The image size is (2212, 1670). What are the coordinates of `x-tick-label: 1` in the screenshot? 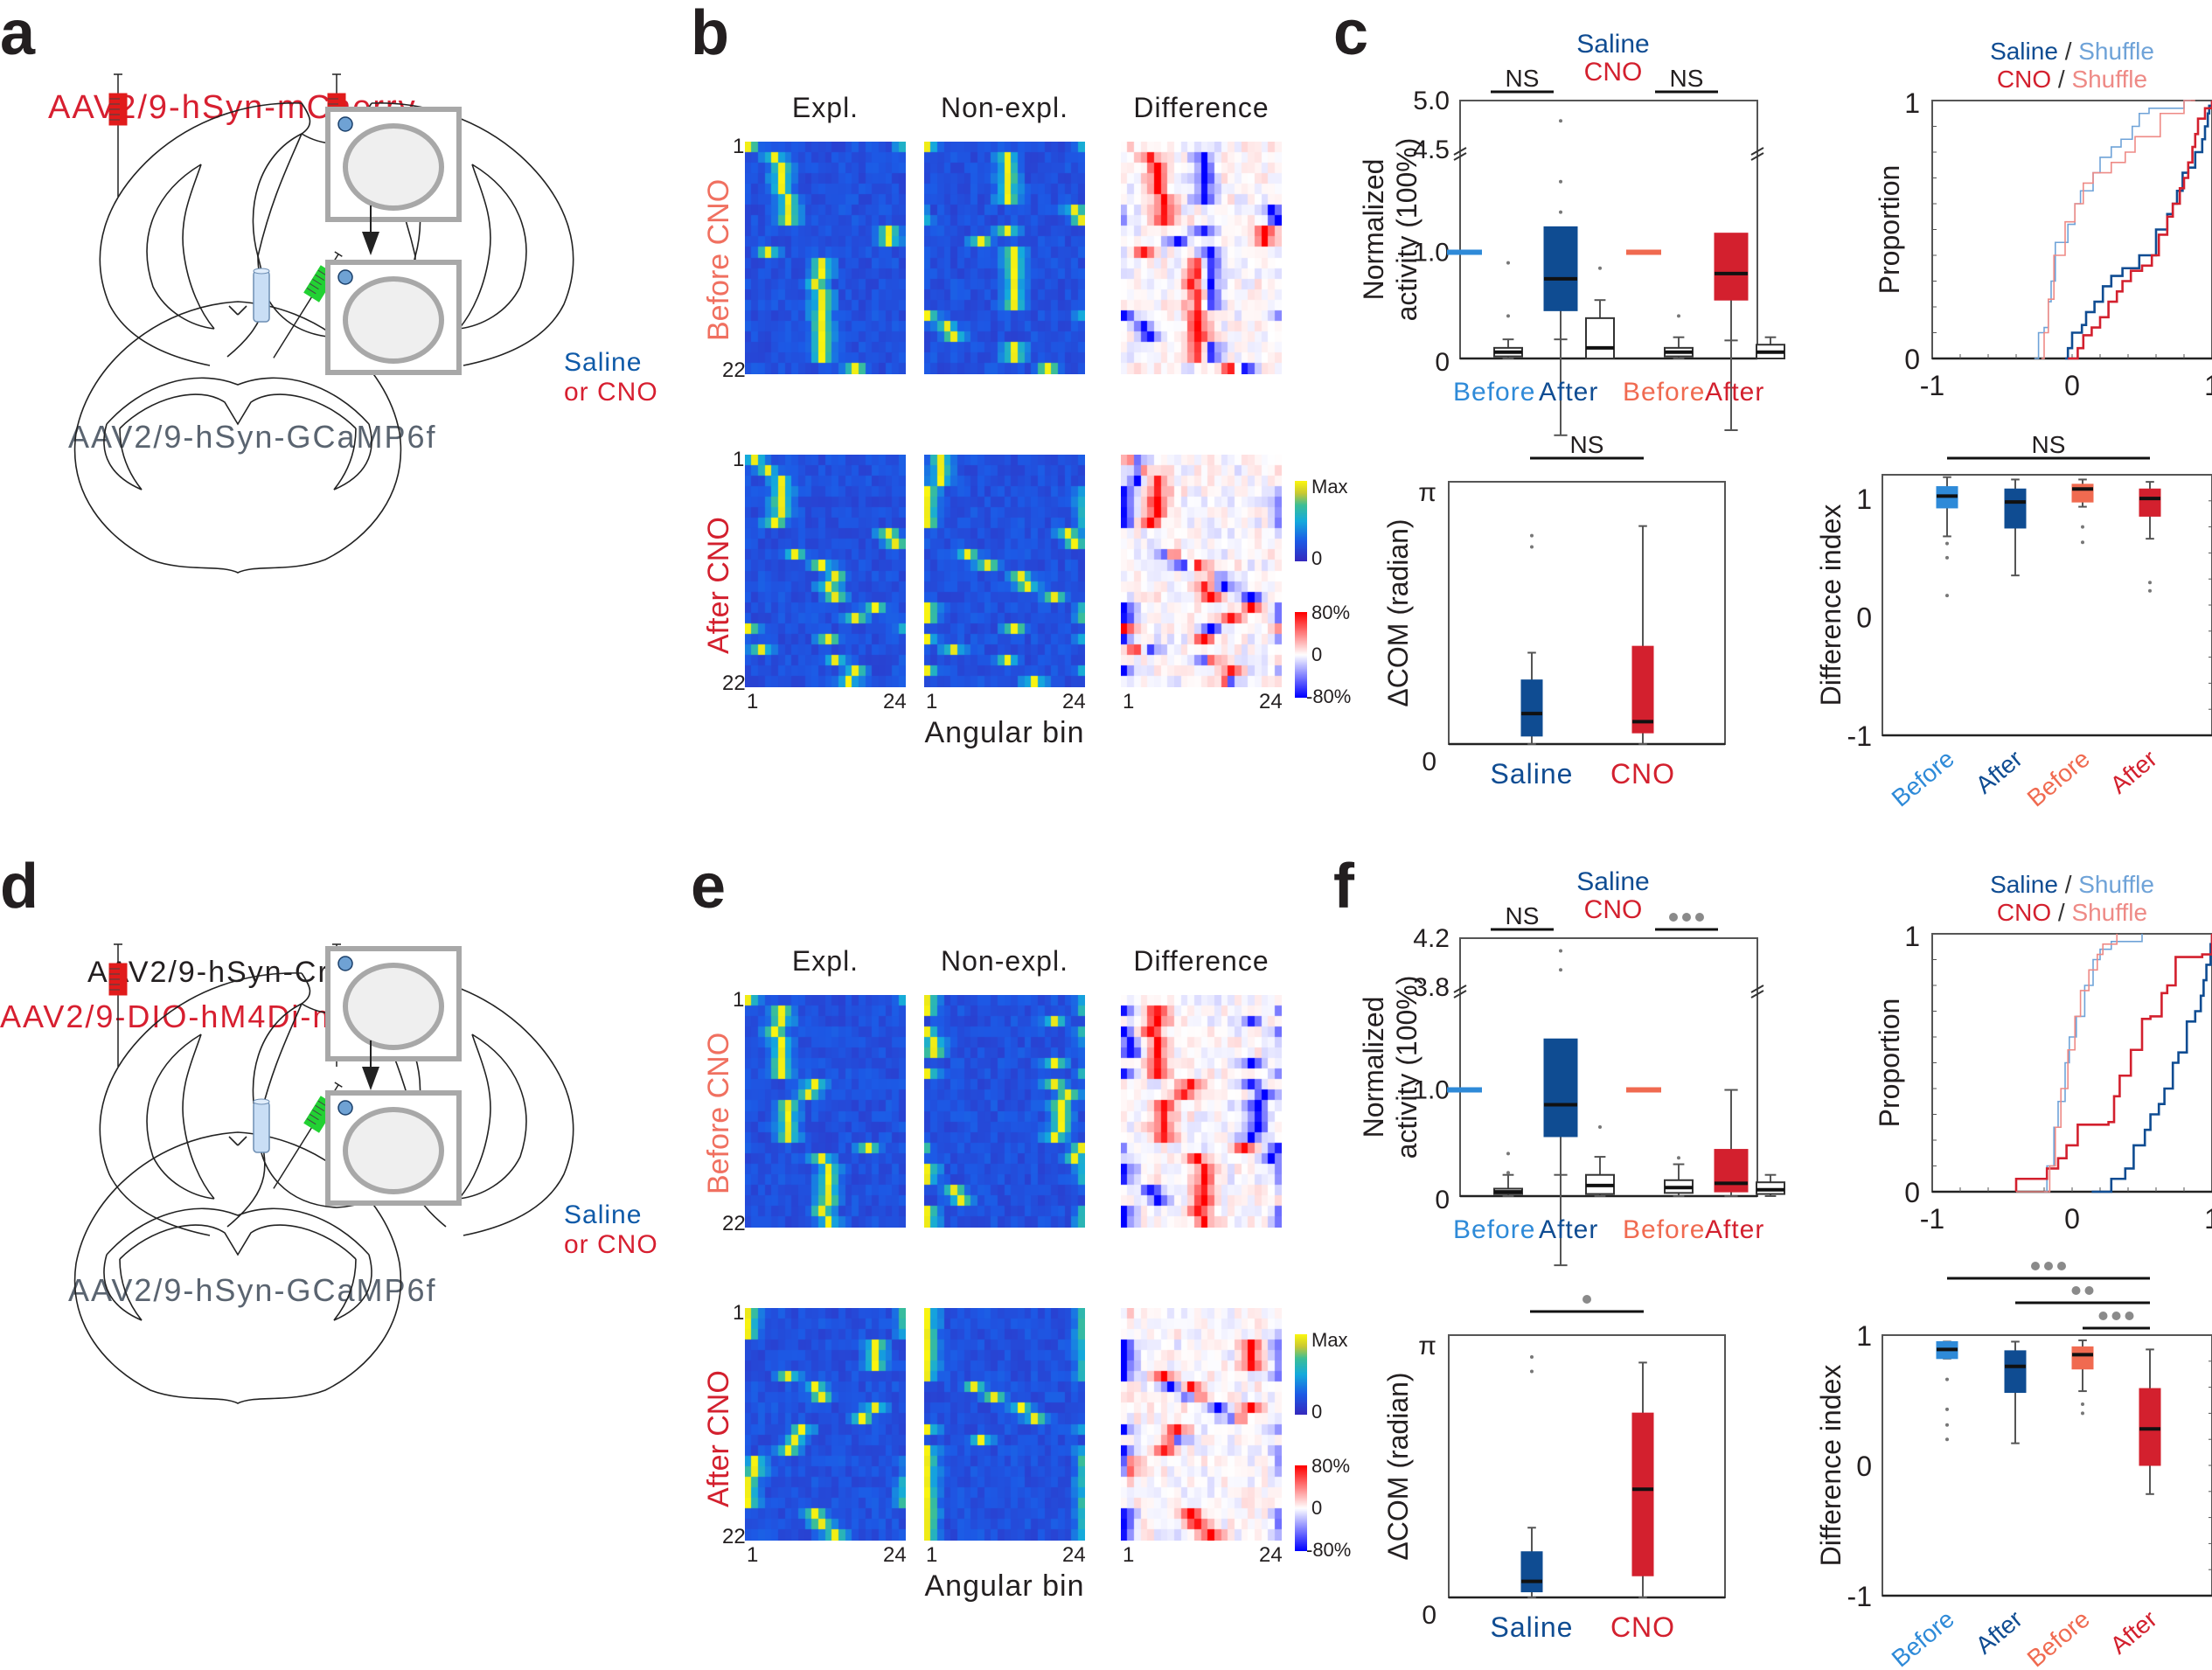 It's located at (2208, 385).